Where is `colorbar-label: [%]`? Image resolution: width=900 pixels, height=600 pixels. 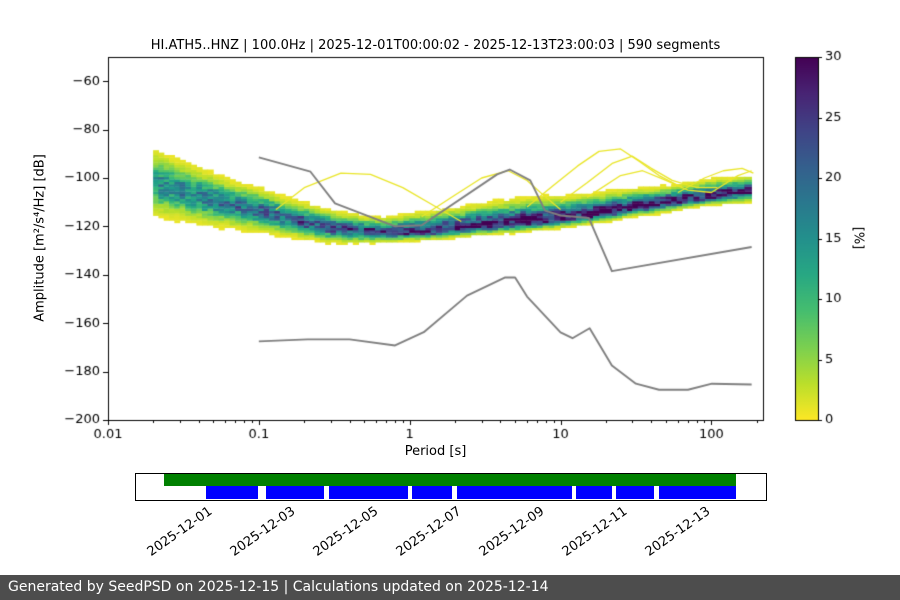 colorbar-label: [%] is located at coordinates (858, 238).